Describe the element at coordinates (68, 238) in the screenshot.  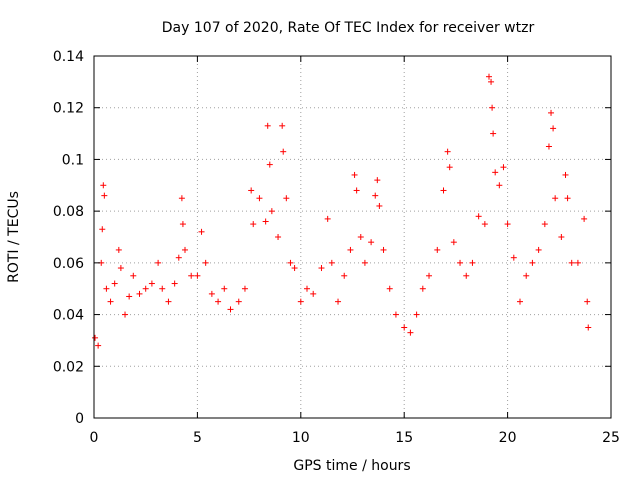
I see `y-tick-labels: 0 0.02 0.04 0.06 0.08 0.1 0.12 0.14` at that location.